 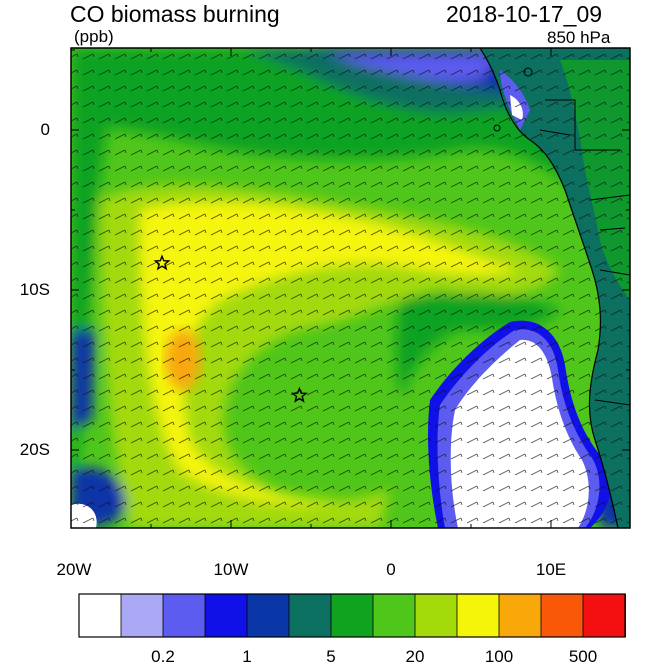 What do you see at coordinates (231, 569) in the screenshot?
I see `lon-label-10w: 10W` at bounding box center [231, 569].